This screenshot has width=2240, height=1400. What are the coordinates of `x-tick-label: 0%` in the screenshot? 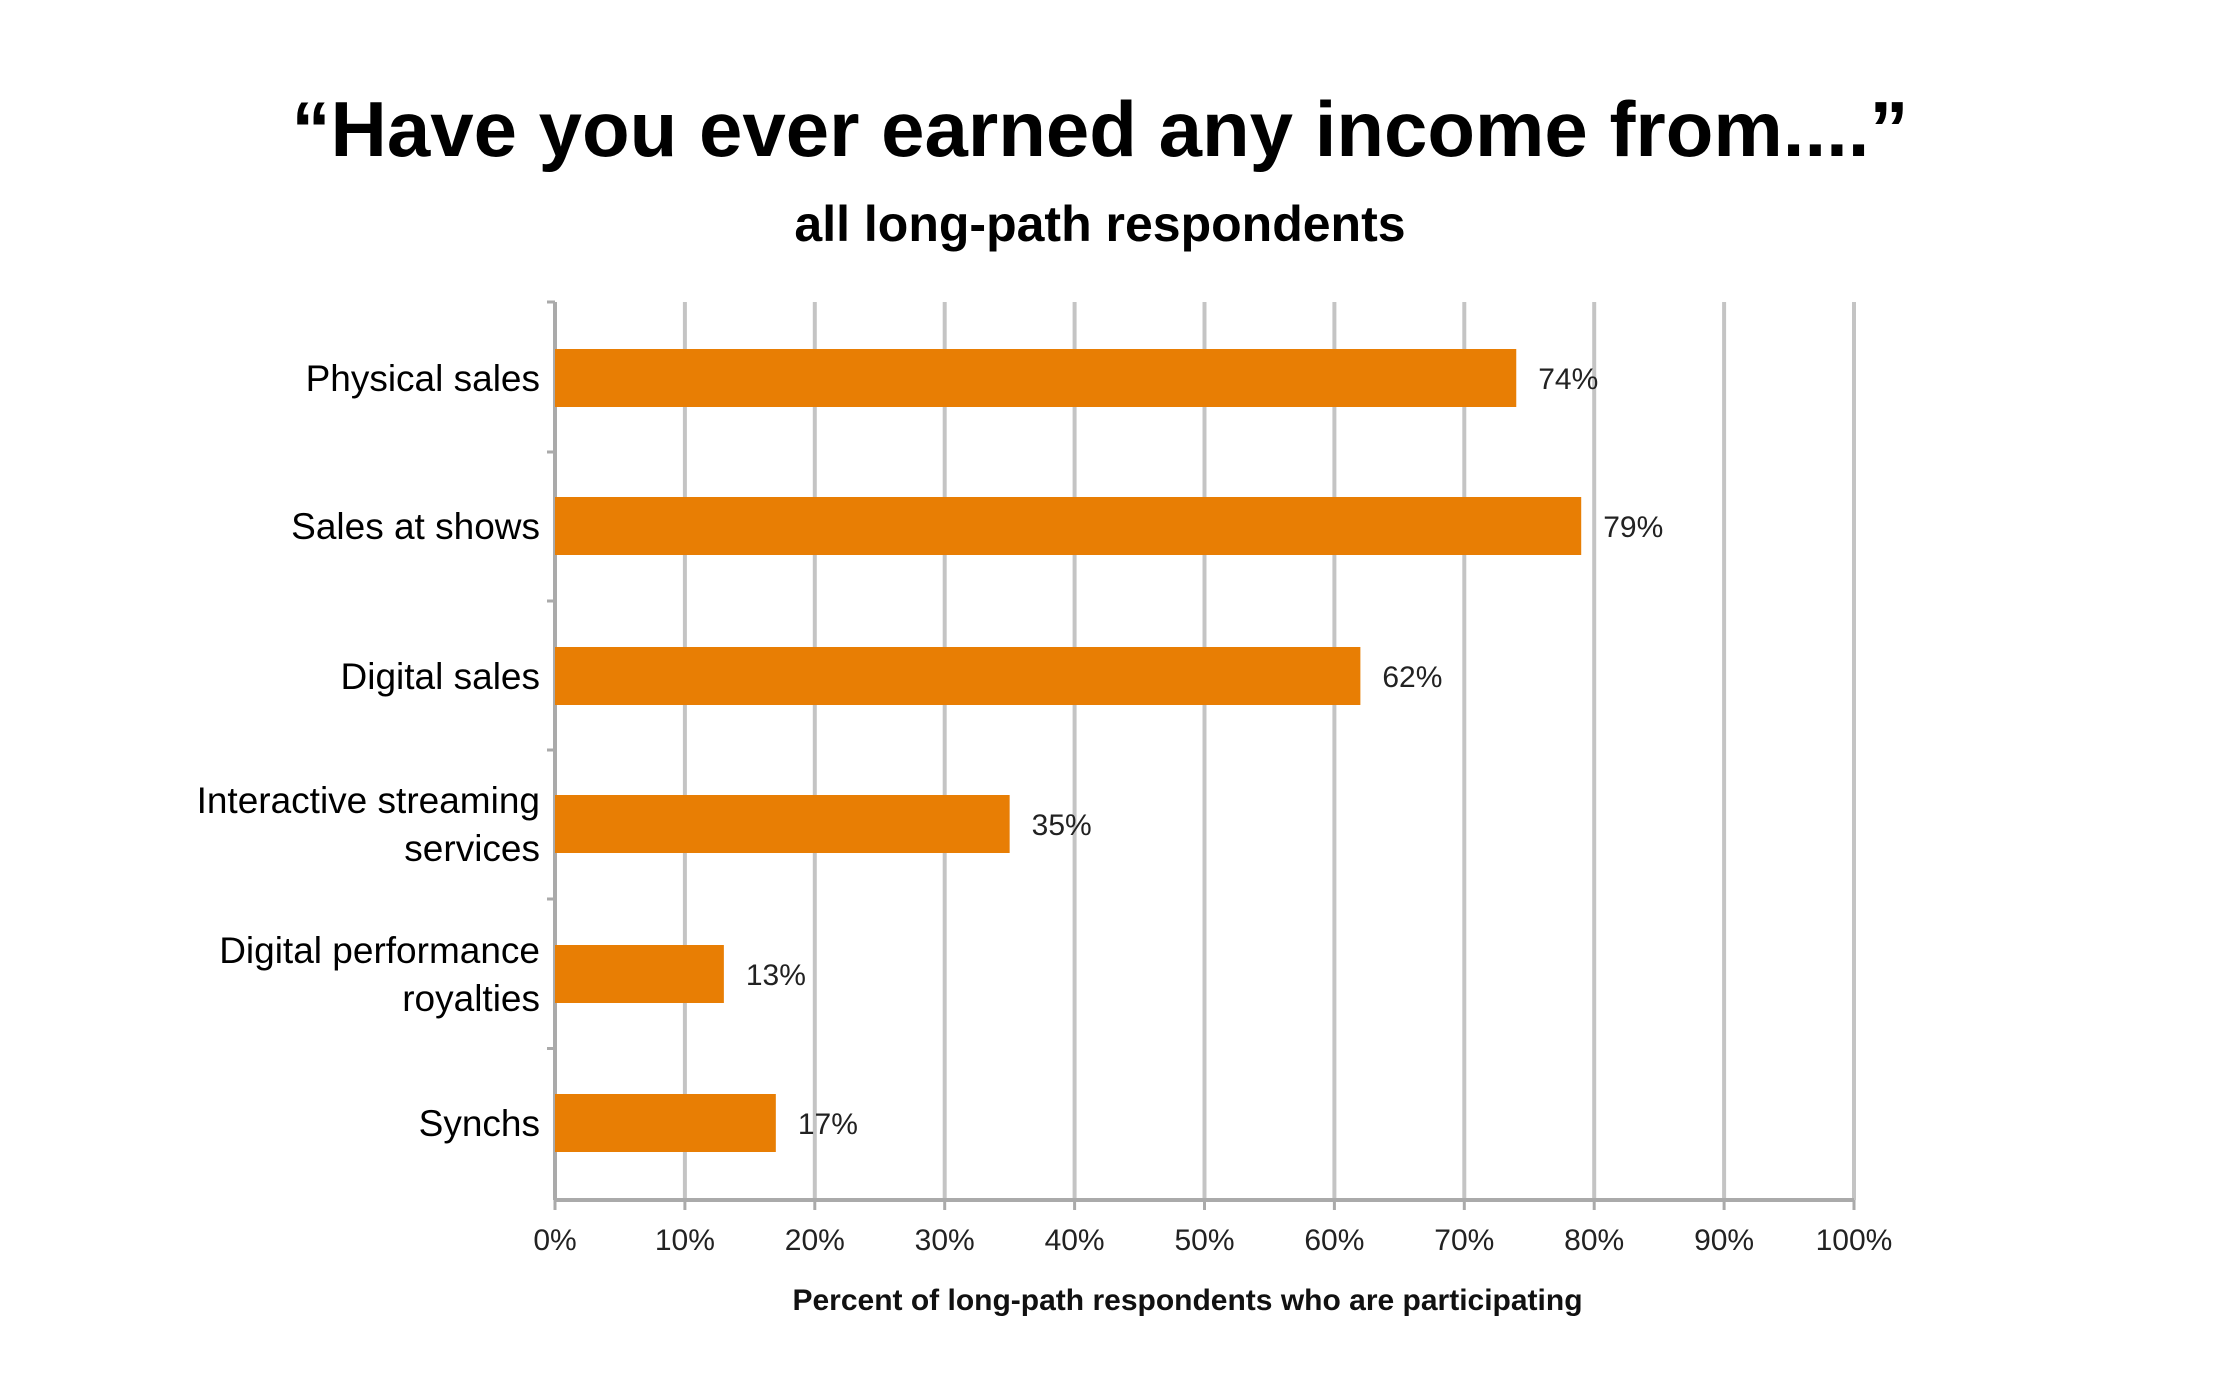 It's located at (554, 1240).